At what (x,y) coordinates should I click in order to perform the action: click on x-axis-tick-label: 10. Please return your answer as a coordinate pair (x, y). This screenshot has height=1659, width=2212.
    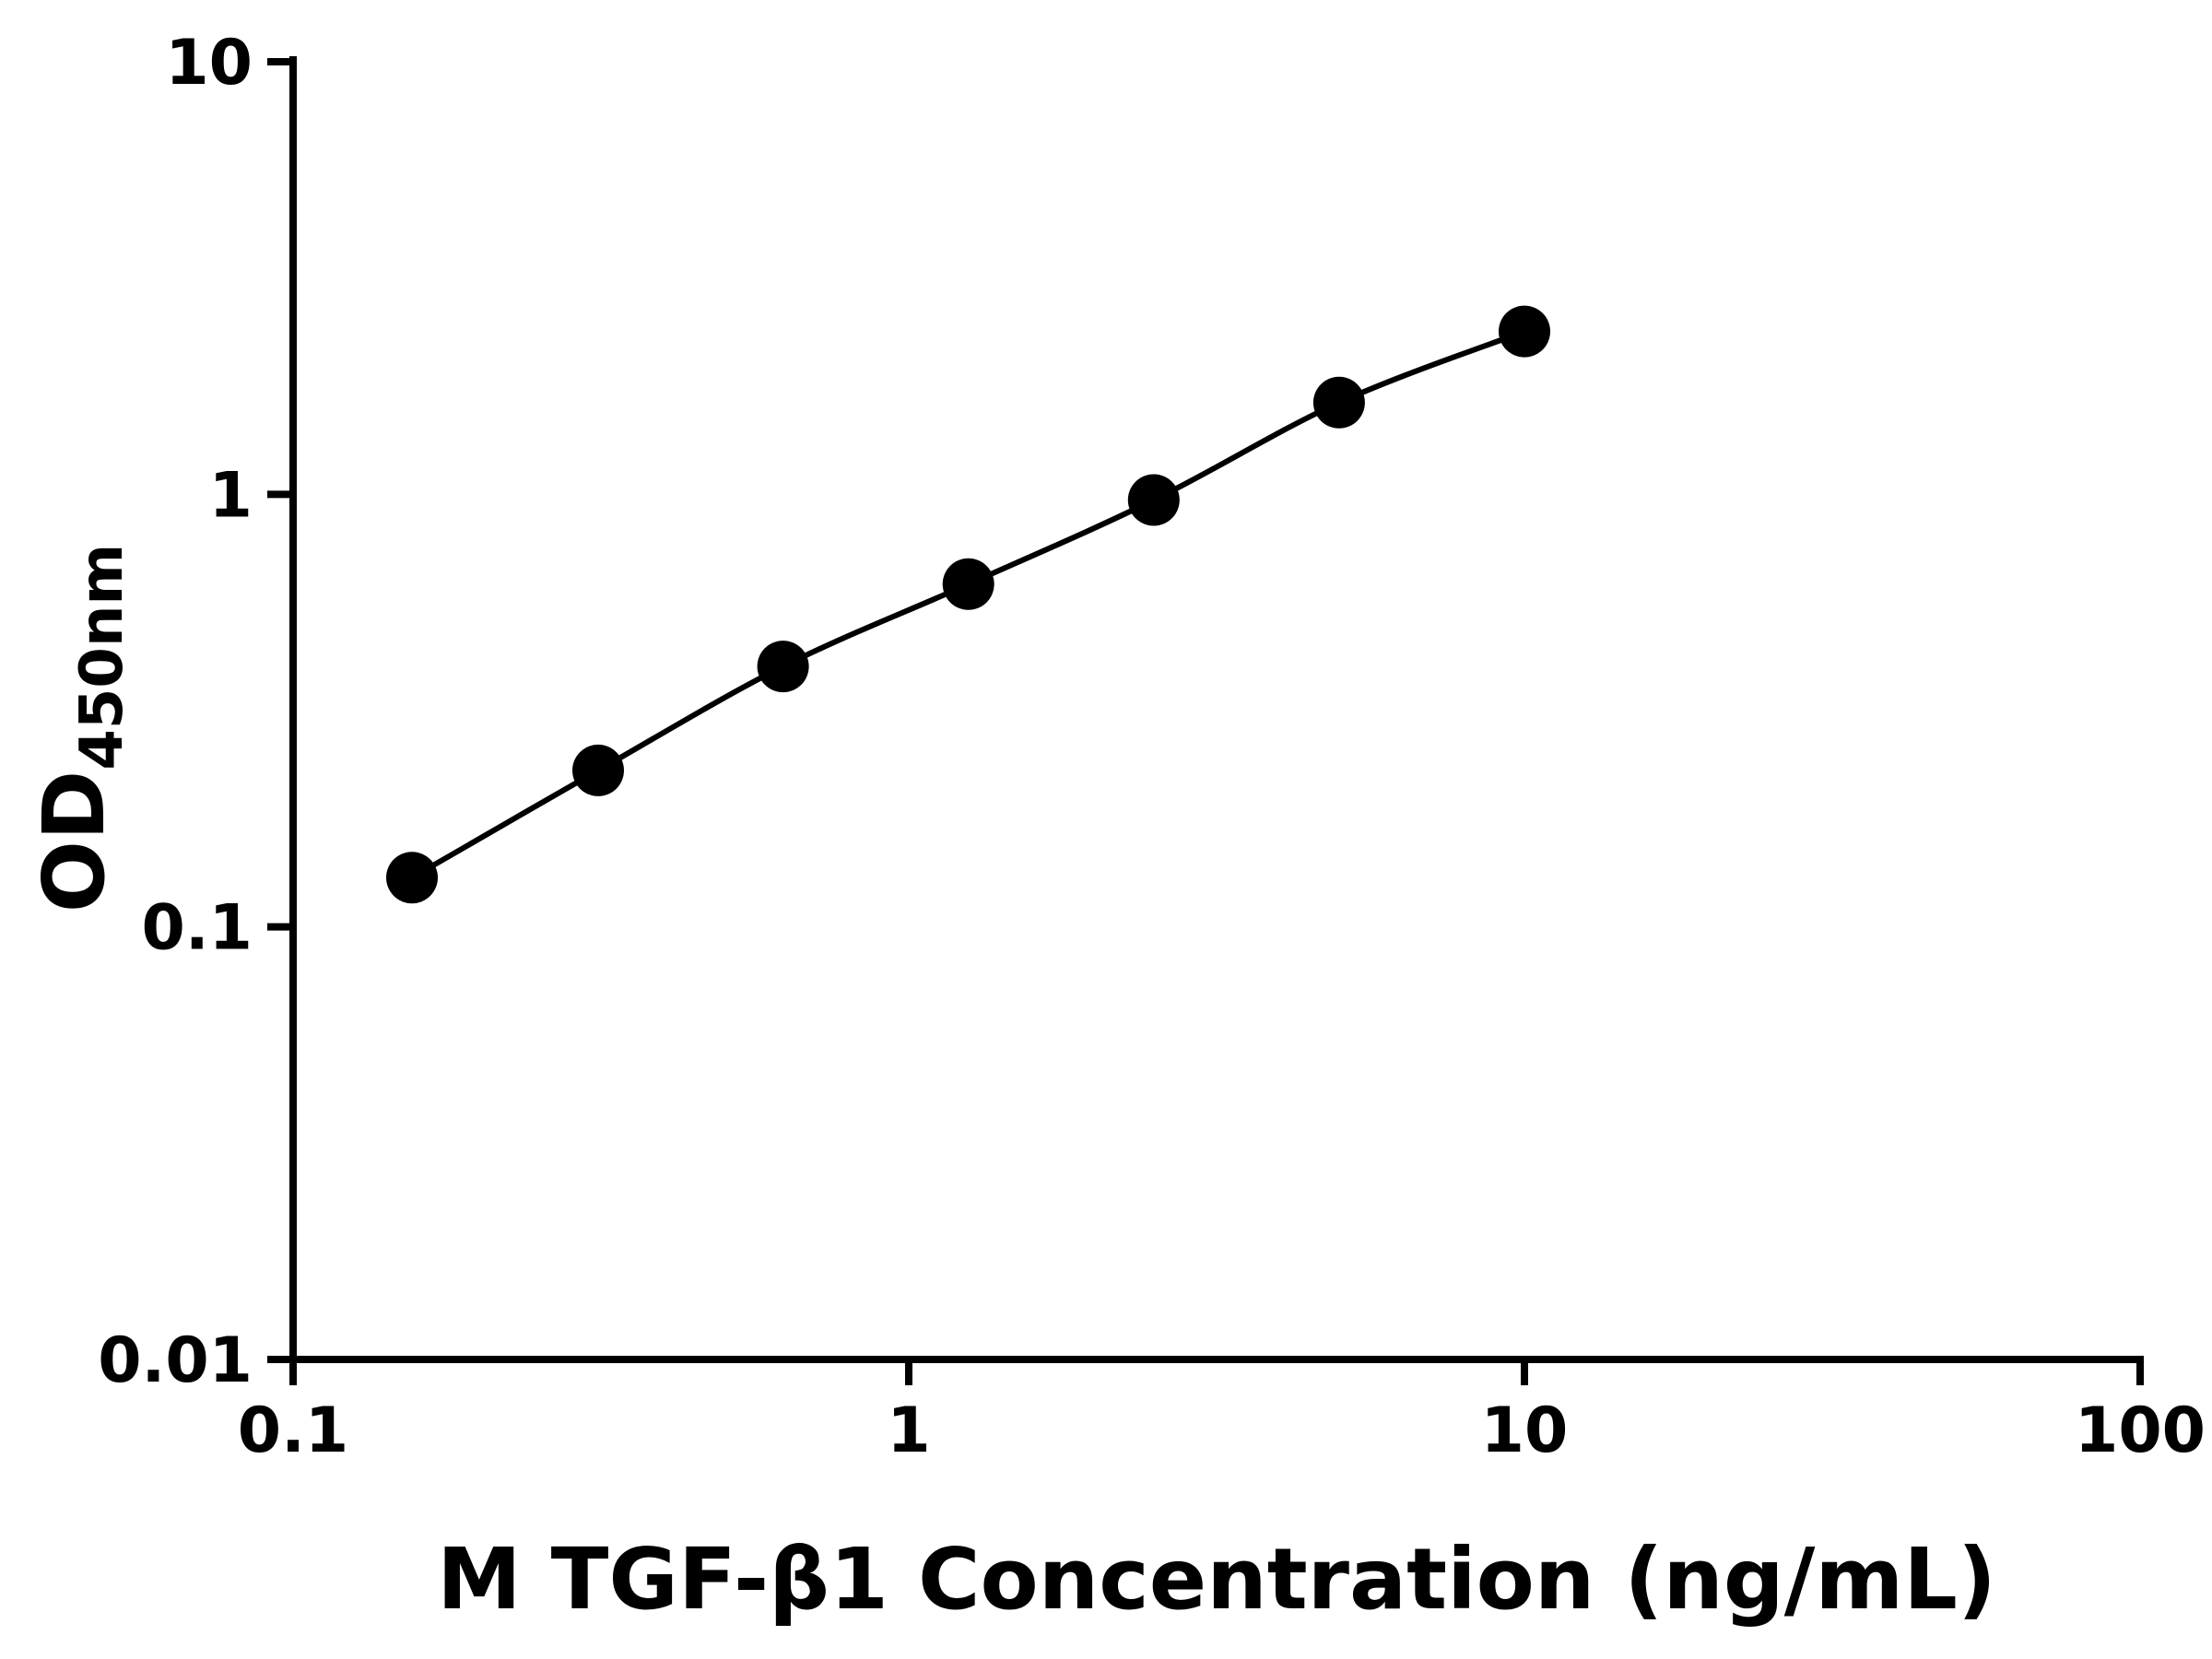
    Looking at the image, I should click on (1525, 1430).